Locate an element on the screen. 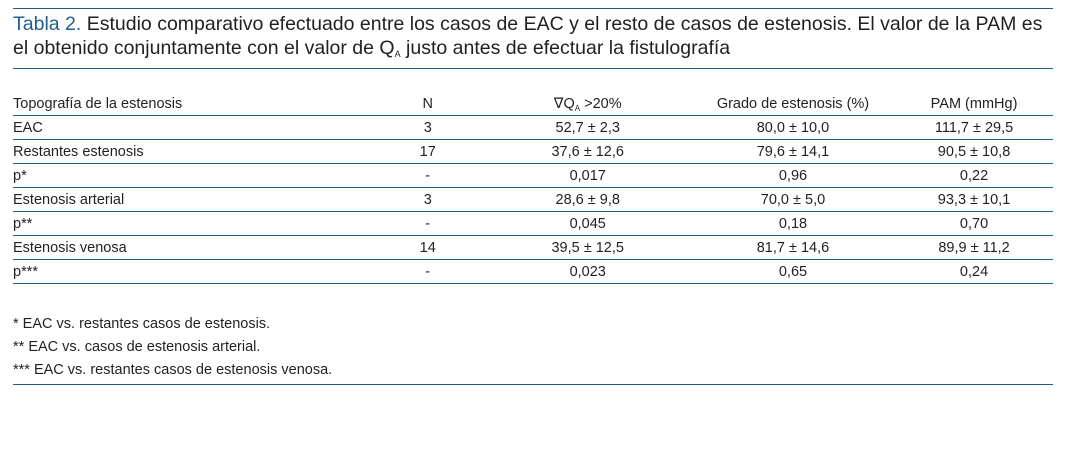 The image size is (1070, 451). header-grado: Grado de estenosis (%) is located at coordinates (793, 104).